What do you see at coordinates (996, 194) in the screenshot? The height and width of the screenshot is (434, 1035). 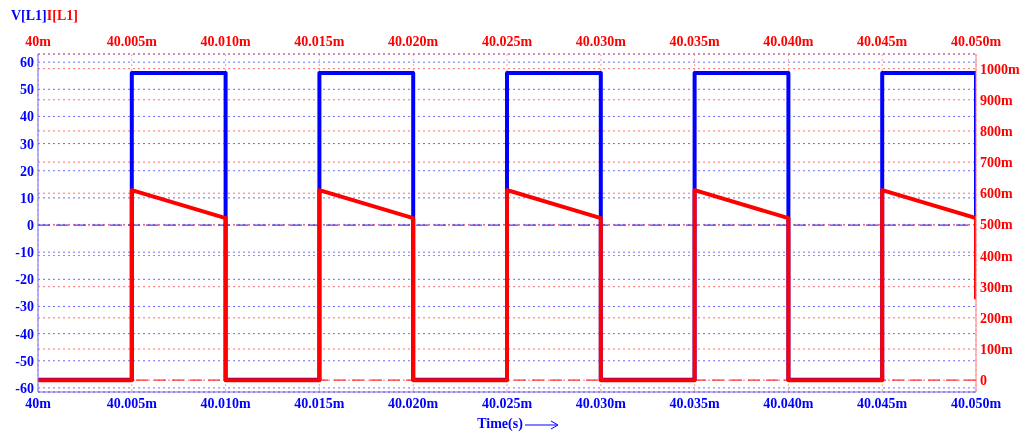 I see `y2-tick-label: 600m` at bounding box center [996, 194].